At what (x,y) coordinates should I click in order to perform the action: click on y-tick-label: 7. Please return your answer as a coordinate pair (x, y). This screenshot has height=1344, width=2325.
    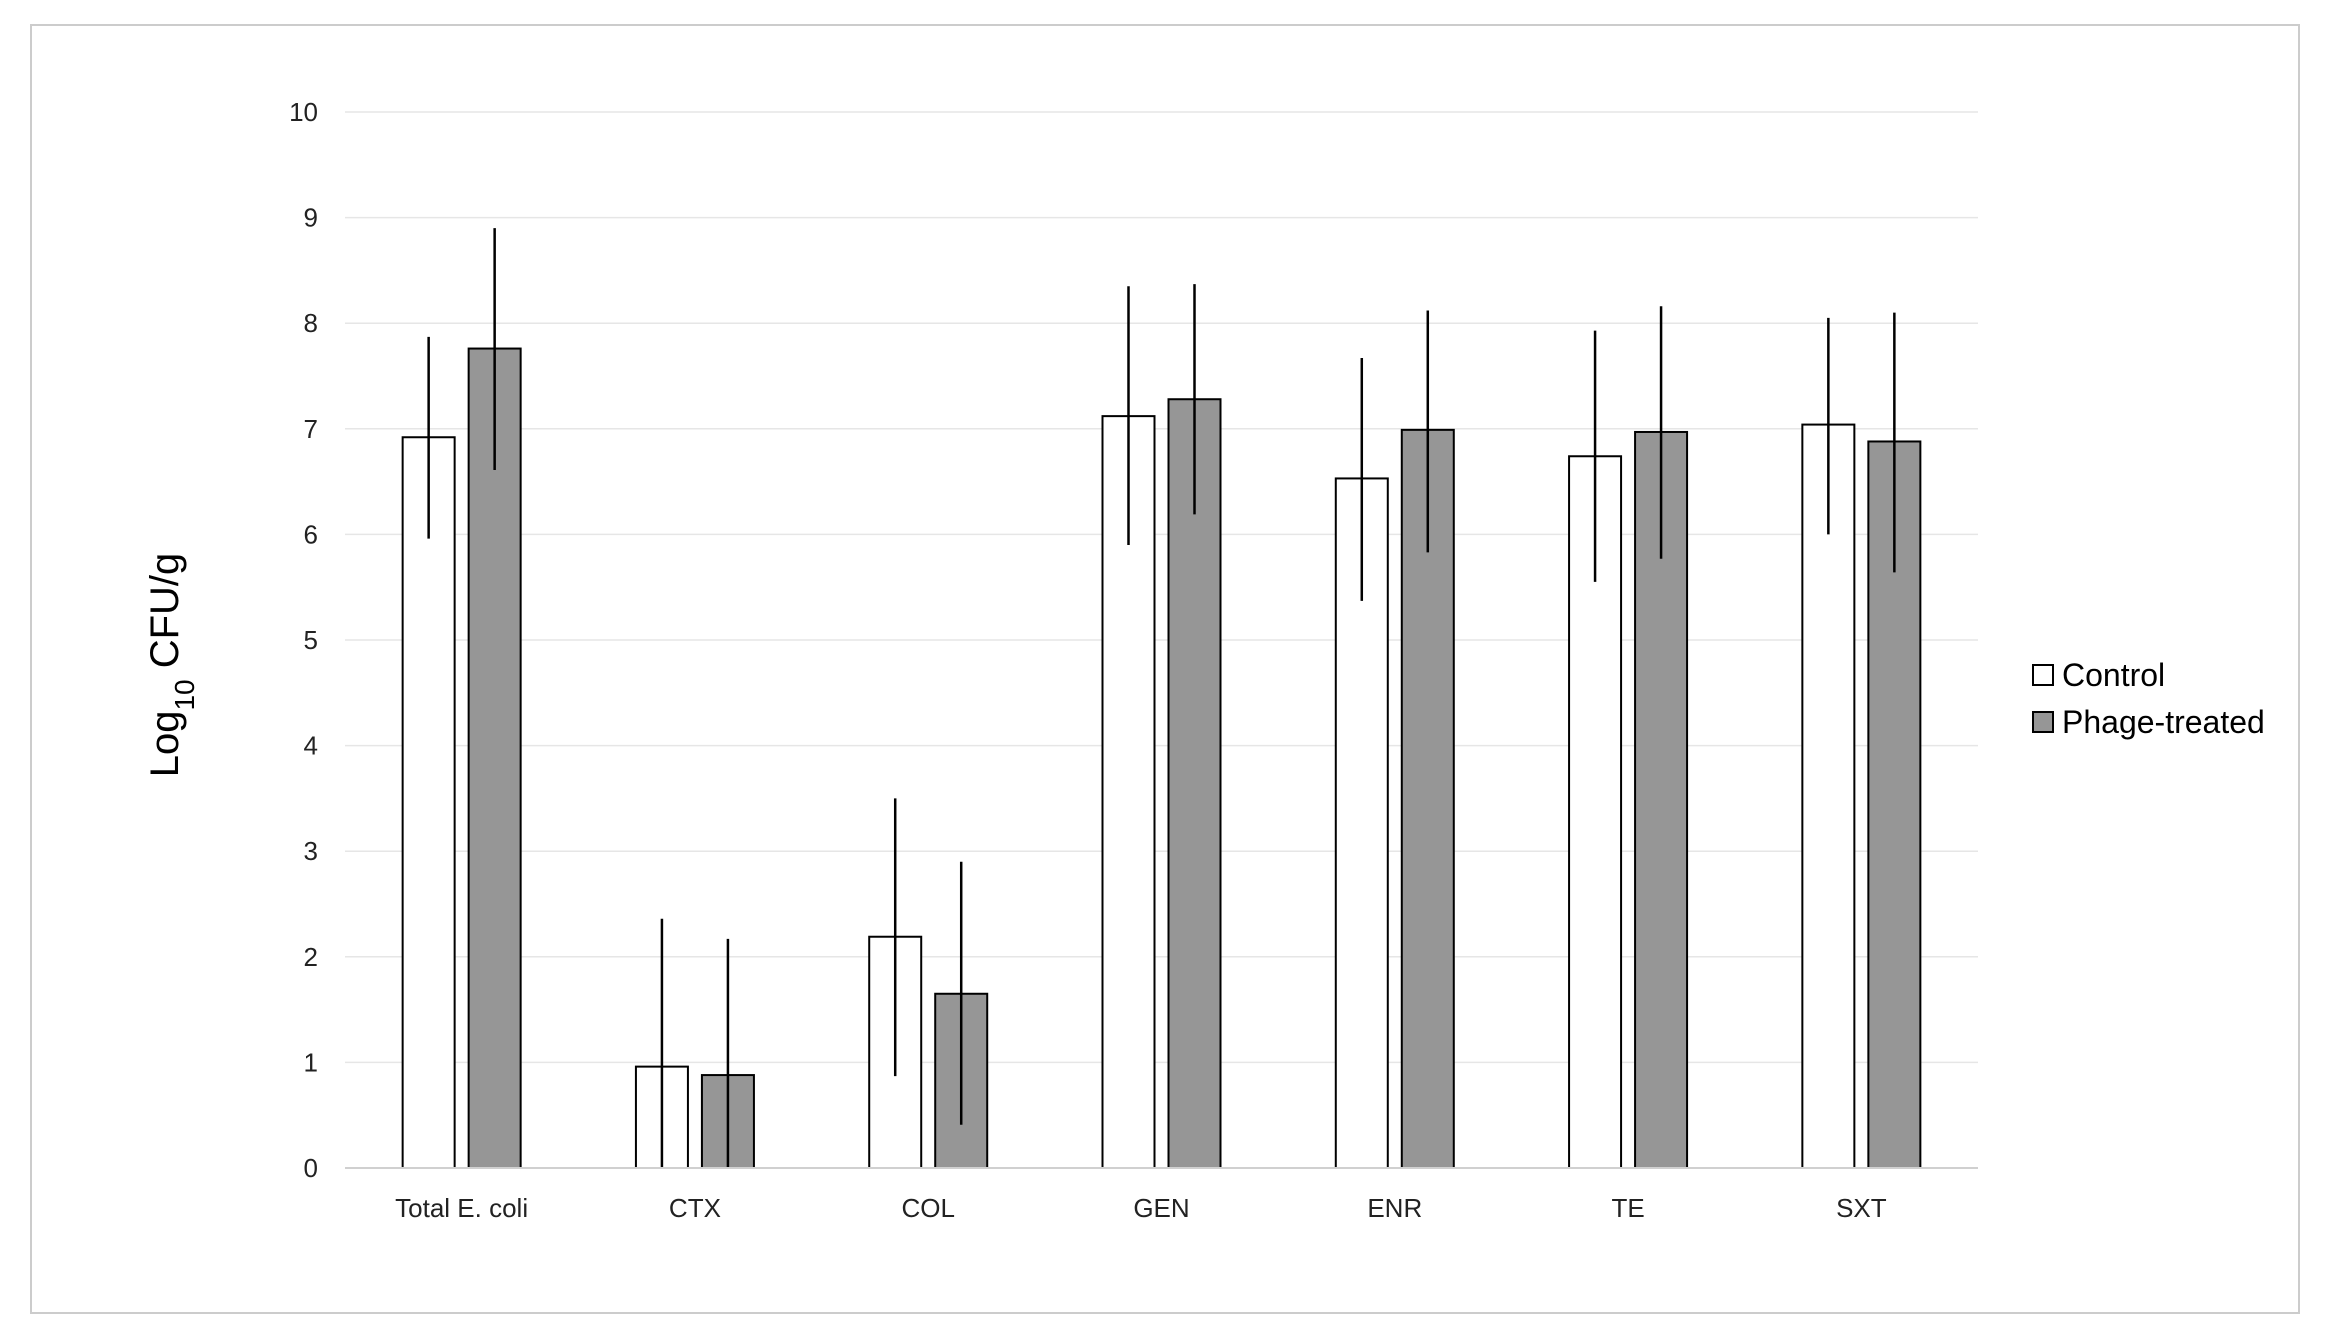
    Looking at the image, I should click on (311, 429).